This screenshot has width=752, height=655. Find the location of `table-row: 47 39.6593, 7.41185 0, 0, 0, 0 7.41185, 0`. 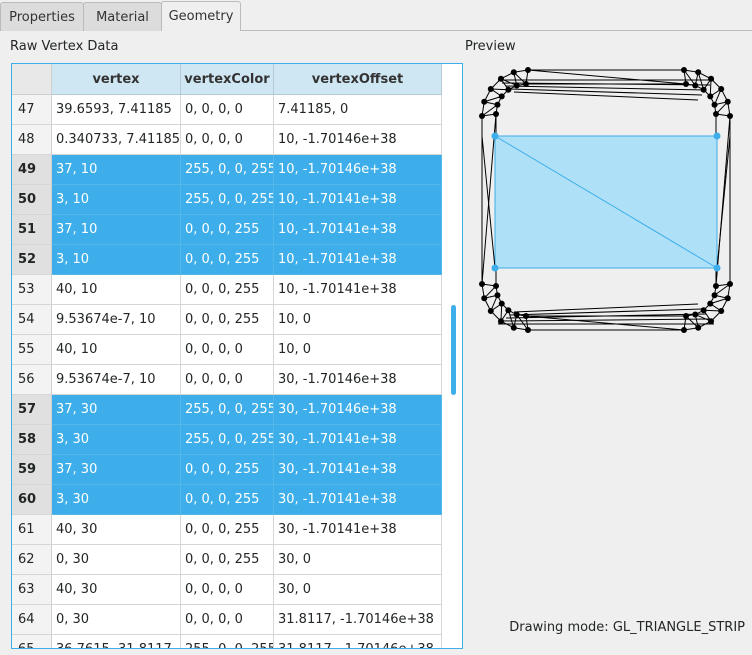

table-row: 47 39.6593, 7.41185 0, 0, 0, 0 7.41185, 0 is located at coordinates (227, 110).